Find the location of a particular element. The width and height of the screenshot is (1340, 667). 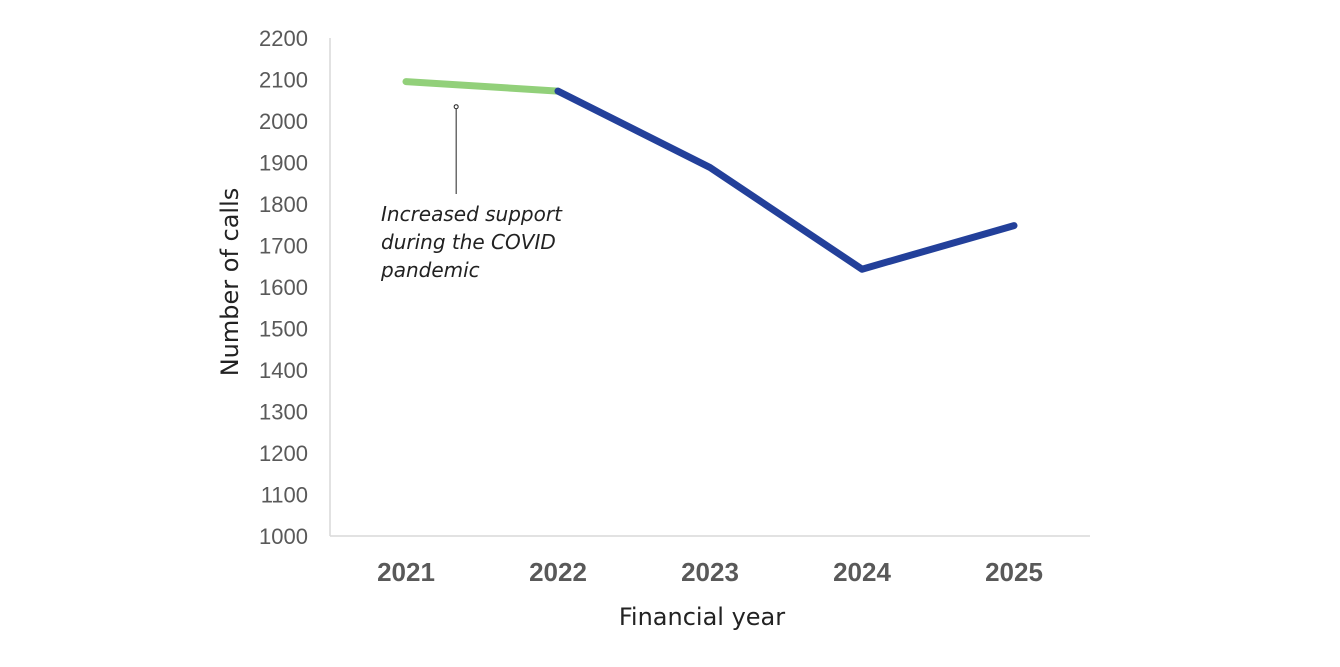

x-axis-ticks: 2021 2022 2023 2024 2025 is located at coordinates (710, 572).